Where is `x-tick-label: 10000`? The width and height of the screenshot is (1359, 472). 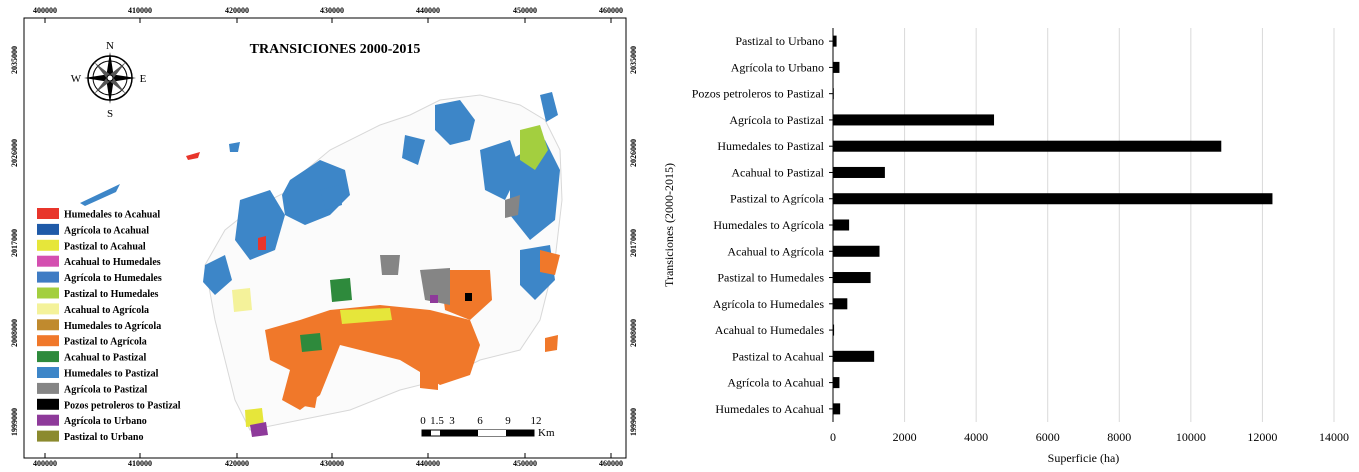
x-tick-label: 10000 is located at coordinates (1191, 437).